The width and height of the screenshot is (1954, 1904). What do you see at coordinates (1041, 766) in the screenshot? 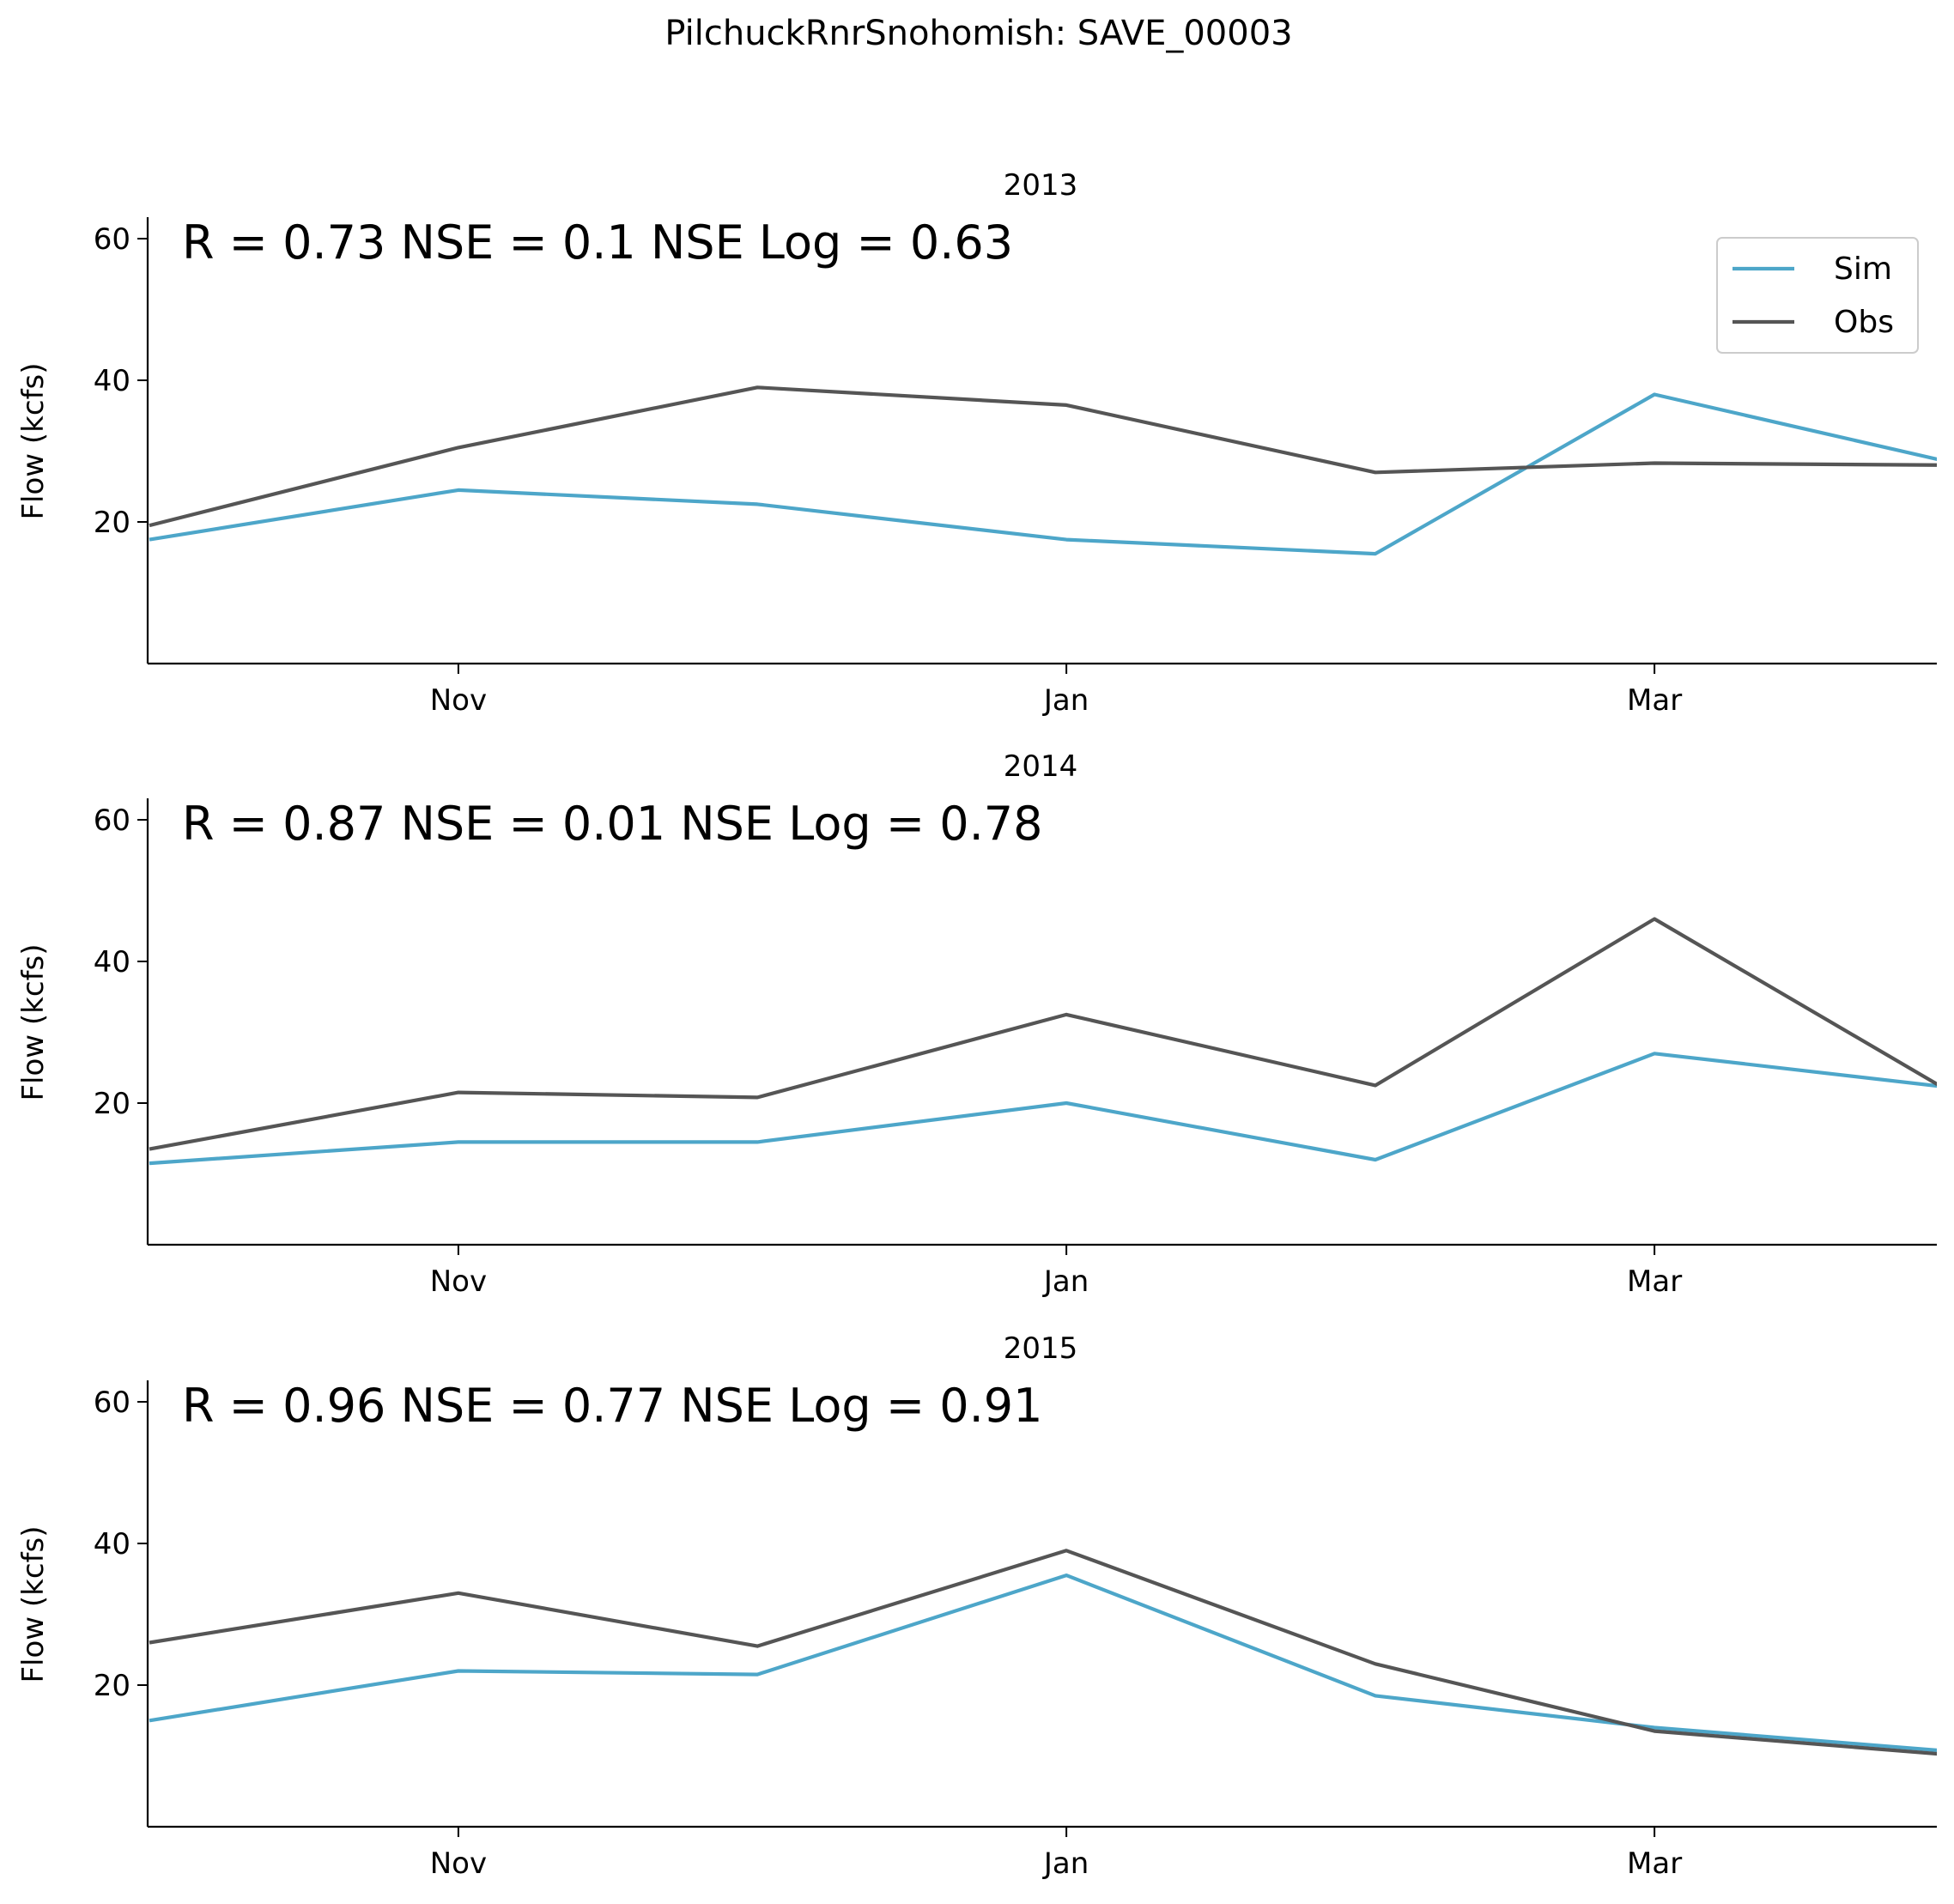
I see `subplot-title: 2014` at bounding box center [1041, 766].